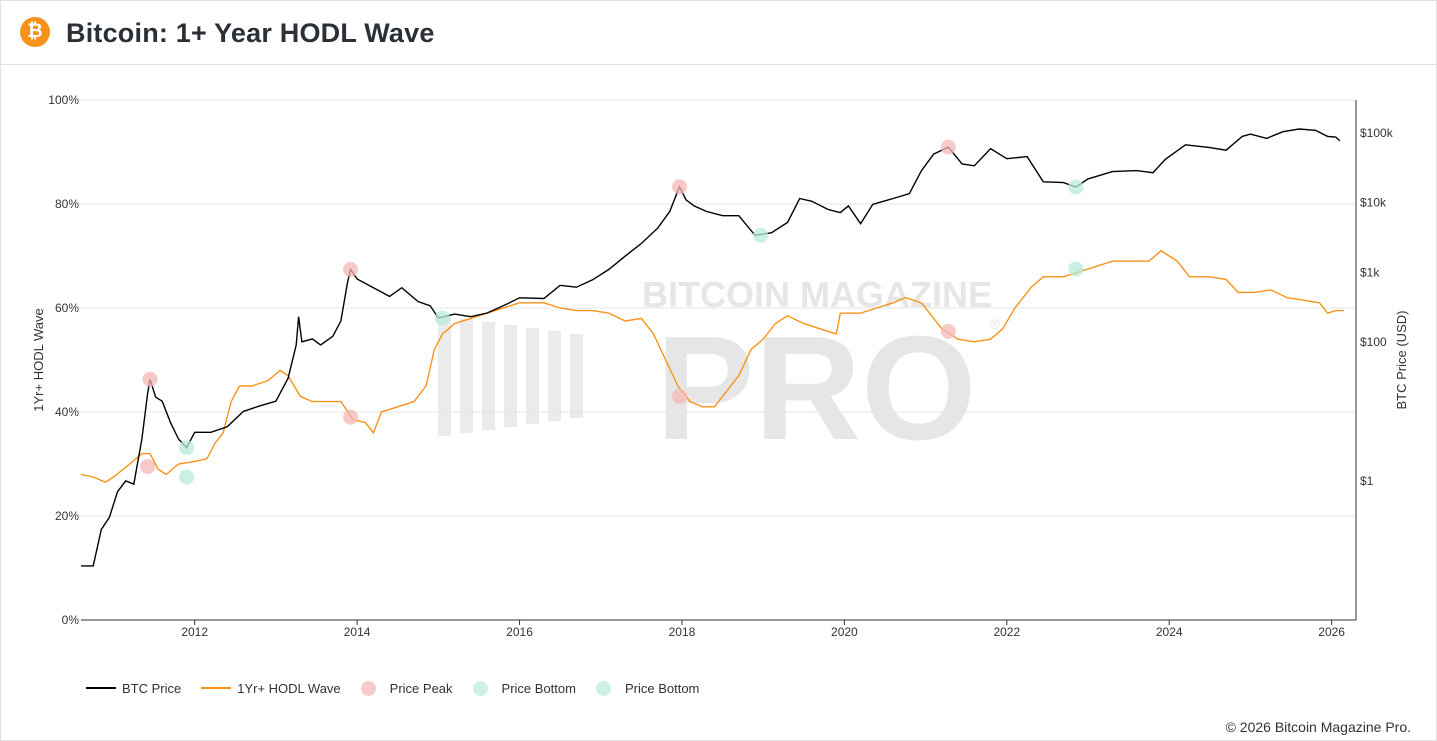  What do you see at coordinates (368, 688) in the screenshot?
I see `legend-dot-pink-icon` at bounding box center [368, 688].